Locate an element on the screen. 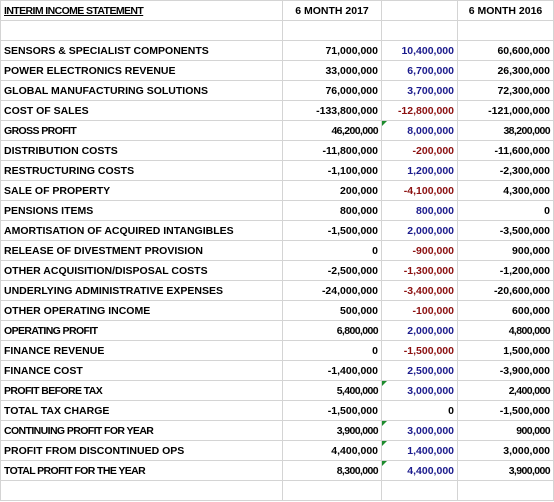 Image resolution: width=554 pixels, height=502 pixels. value-2017: 76,000,000 is located at coordinates (332, 90).